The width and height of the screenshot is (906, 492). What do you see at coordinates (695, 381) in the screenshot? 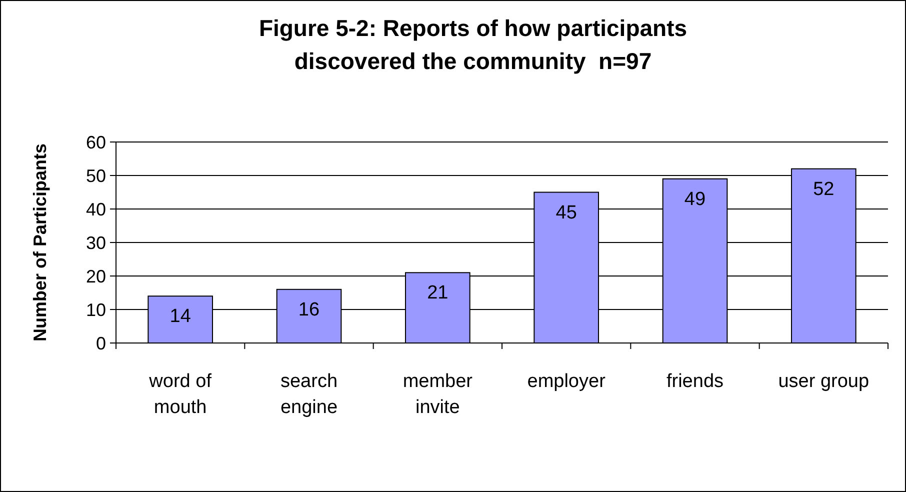
I see `x-tick-label: friends` at bounding box center [695, 381].